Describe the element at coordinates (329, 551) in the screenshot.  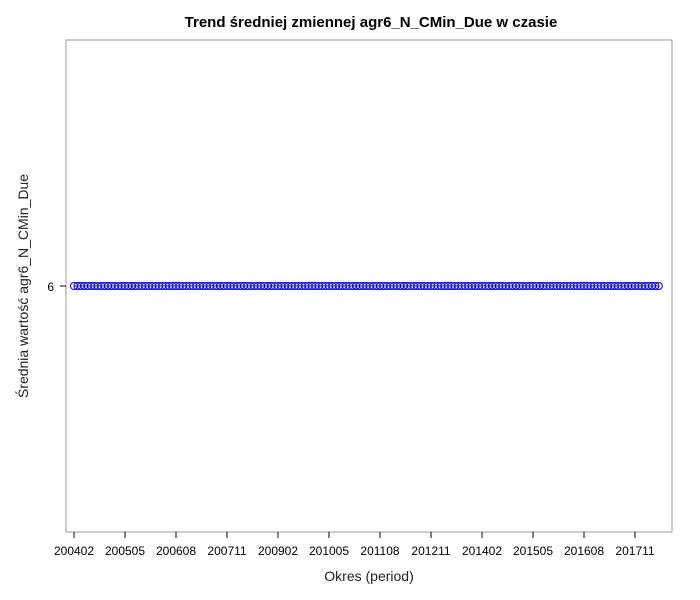
I see `x-tick-label: 201005` at that location.